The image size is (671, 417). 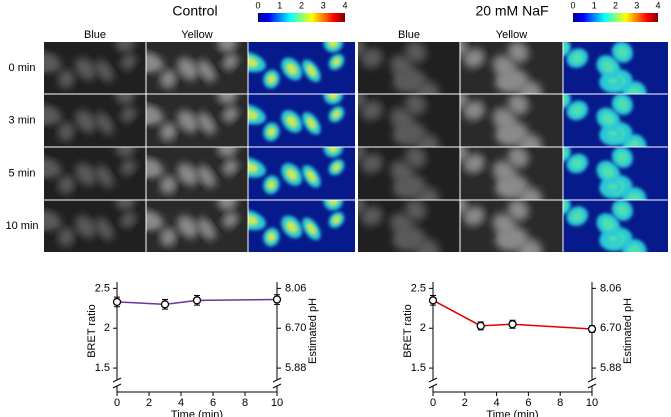 What do you see at coordinates (295, 368) in the screenshot?
I see `y2-tick-label: 5.88` at bounding box center [295, 368].